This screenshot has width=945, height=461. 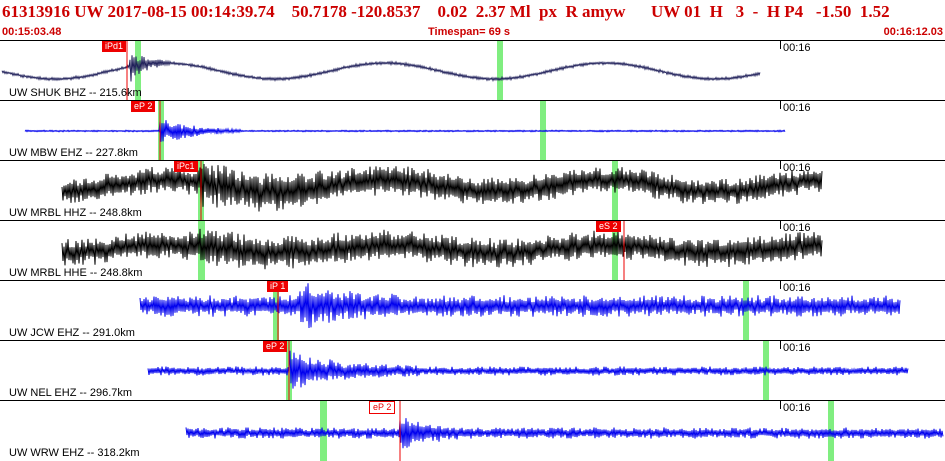 What do you see at coordinates (75, 213) in the screenshot?
I see `station-label: UW MRBL HHZ -- 248.8km` at bounding box center [75, 213].